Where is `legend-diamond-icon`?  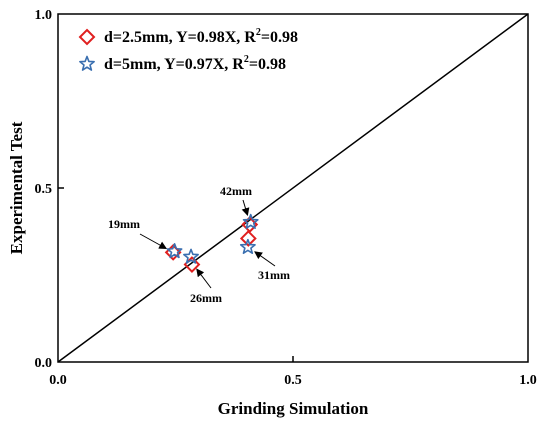
legend-diamond-icon is located at coordinates (87, 37).